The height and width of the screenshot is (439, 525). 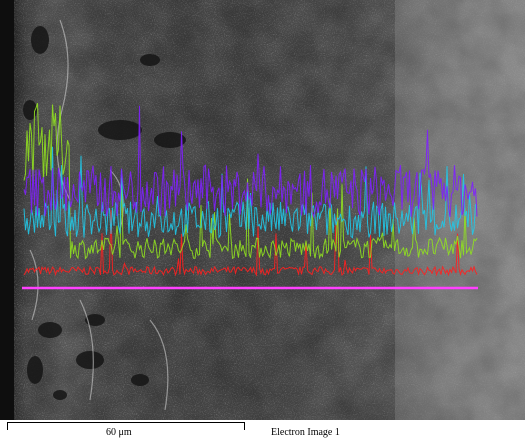 What do you see at coordinates (126, 426) in the screenshot?
I see `scale-bar` at bounding box center [126, 426].